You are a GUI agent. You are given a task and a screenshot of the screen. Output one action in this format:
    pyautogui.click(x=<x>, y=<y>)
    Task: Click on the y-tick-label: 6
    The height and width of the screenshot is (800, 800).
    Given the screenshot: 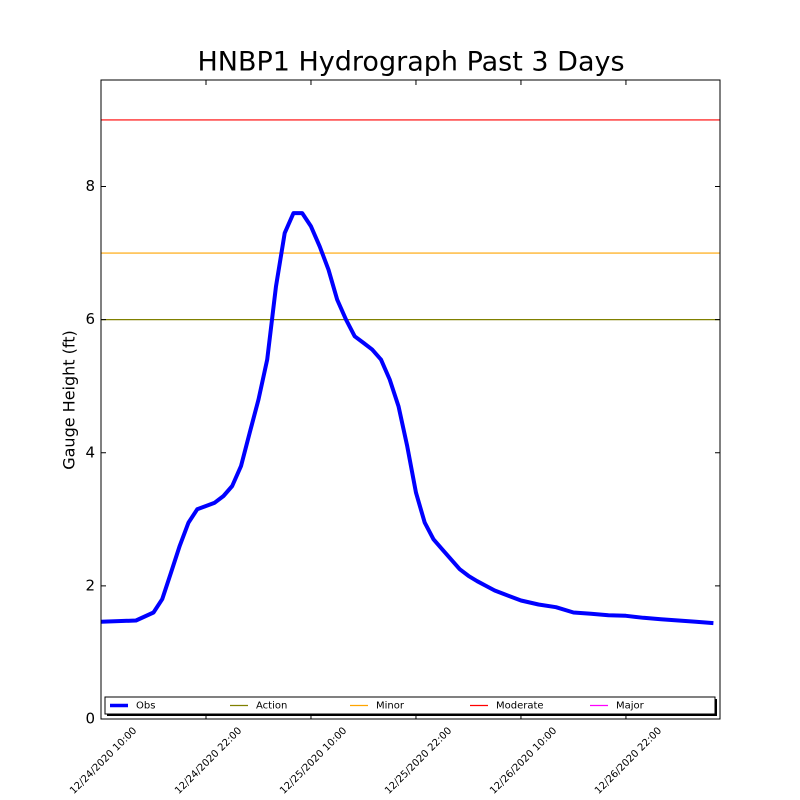 What is the action you would take?
    pyautogui.click(x=90, y=319)
    